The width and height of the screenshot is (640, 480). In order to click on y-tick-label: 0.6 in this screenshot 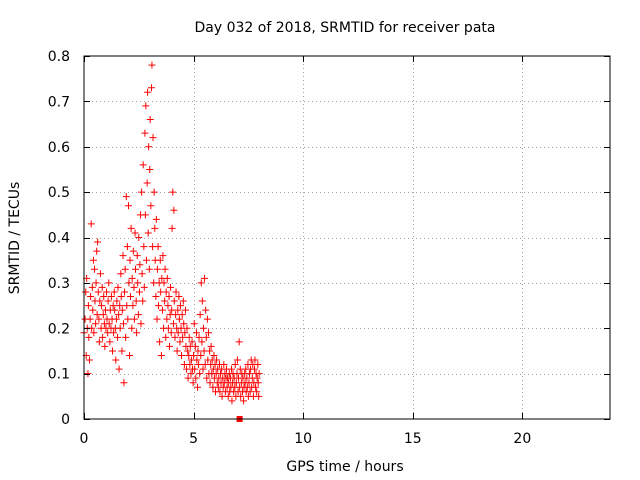, I will do `click(59, 148)`.